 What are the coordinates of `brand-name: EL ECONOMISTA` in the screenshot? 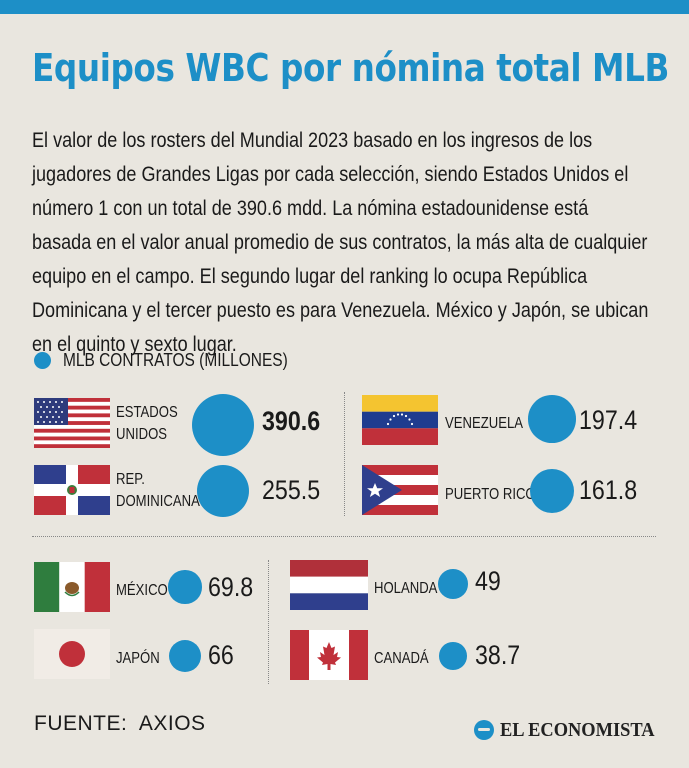 It's located at (577, 729).